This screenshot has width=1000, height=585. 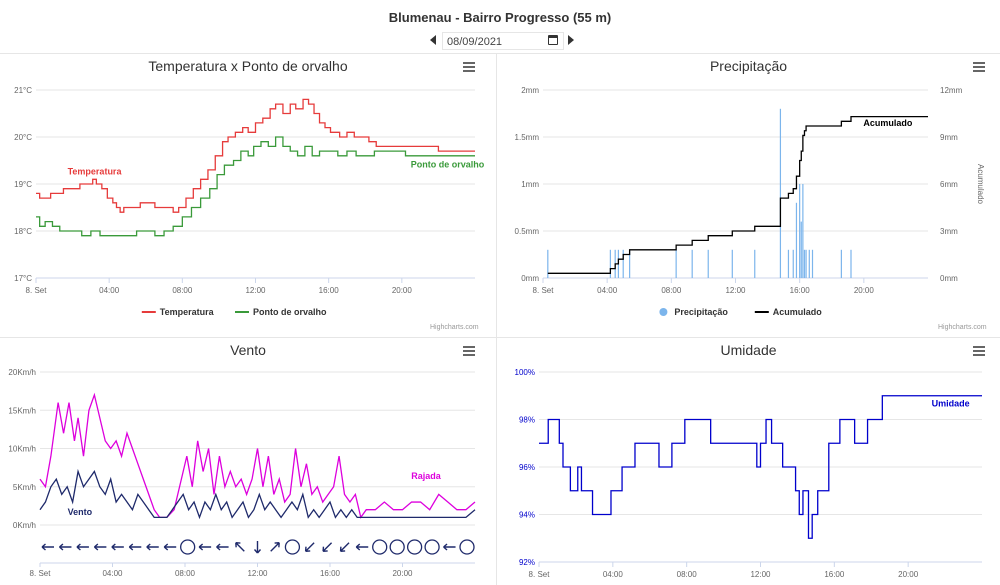 I want to click on previous-day-arrow-icon, so click(x=433, y=40).